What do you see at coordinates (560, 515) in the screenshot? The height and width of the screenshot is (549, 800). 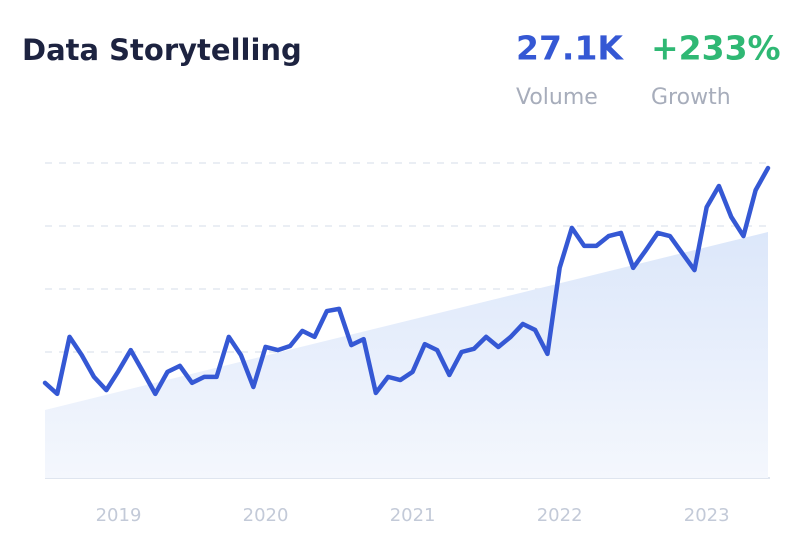 I see `x-tick-label: 2022` at bounding box center [560, 515].